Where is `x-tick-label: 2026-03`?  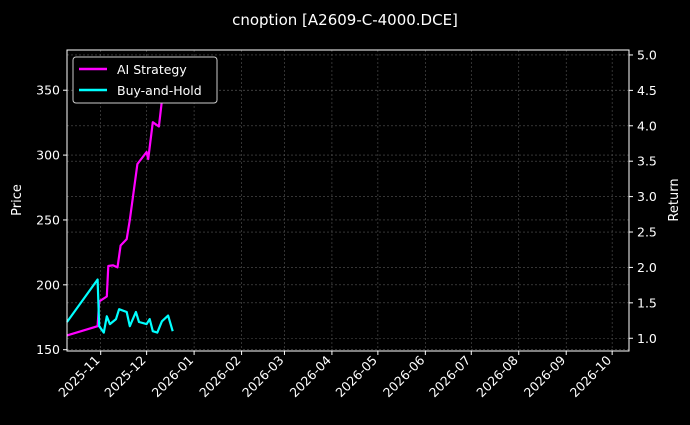 x-tick-label: 2026-03 is located at coordinates (263, 377).